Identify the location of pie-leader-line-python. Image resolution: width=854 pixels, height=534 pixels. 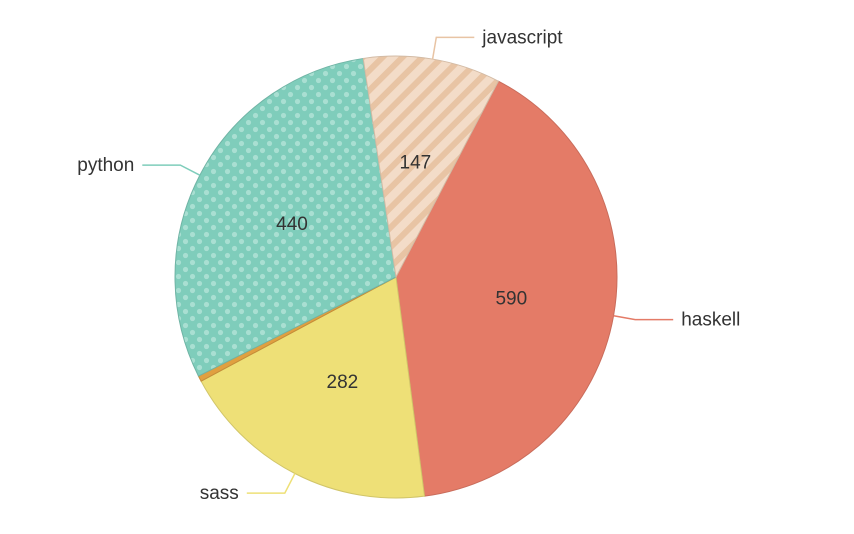
(171, 170).